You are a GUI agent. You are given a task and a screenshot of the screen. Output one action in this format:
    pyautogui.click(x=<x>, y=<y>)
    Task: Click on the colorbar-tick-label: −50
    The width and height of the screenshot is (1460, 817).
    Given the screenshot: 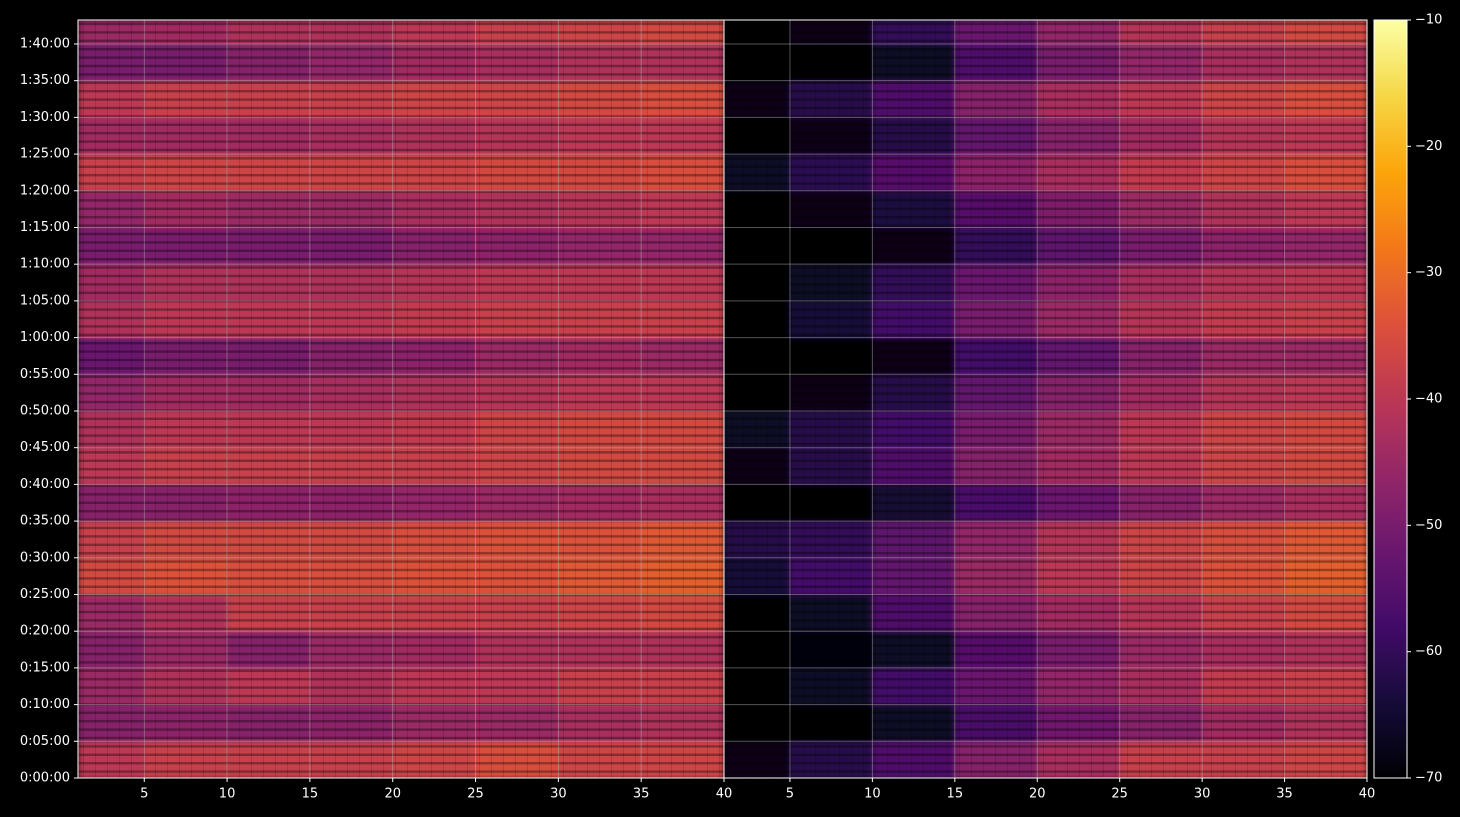 What is the action you would take?
    pyautogui.click(x=1428, y=525)
    